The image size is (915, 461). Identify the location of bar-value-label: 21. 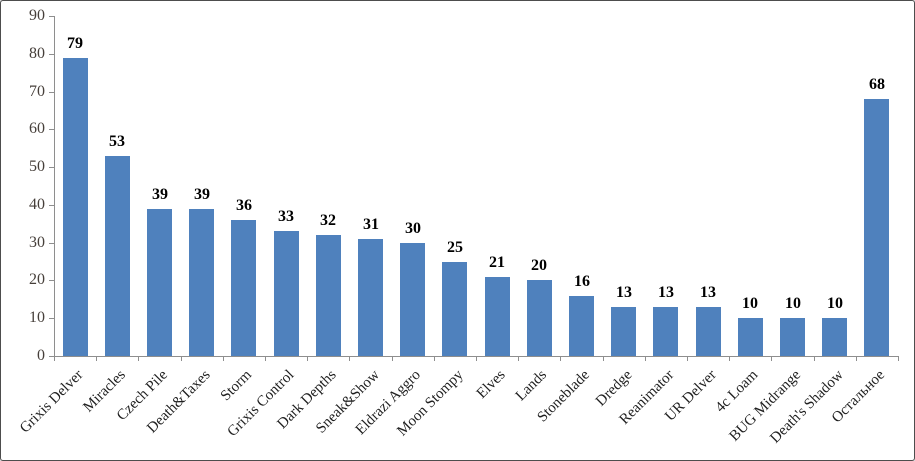
(497, 262).